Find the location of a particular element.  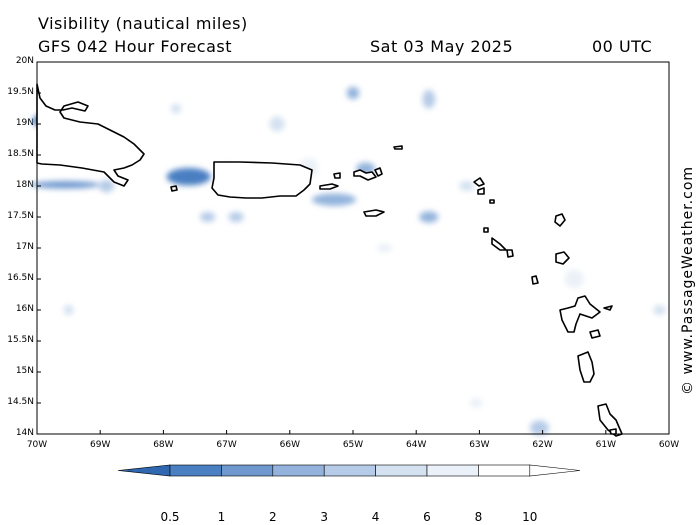

lon-label: 62W is located at coordinates (542, 445).